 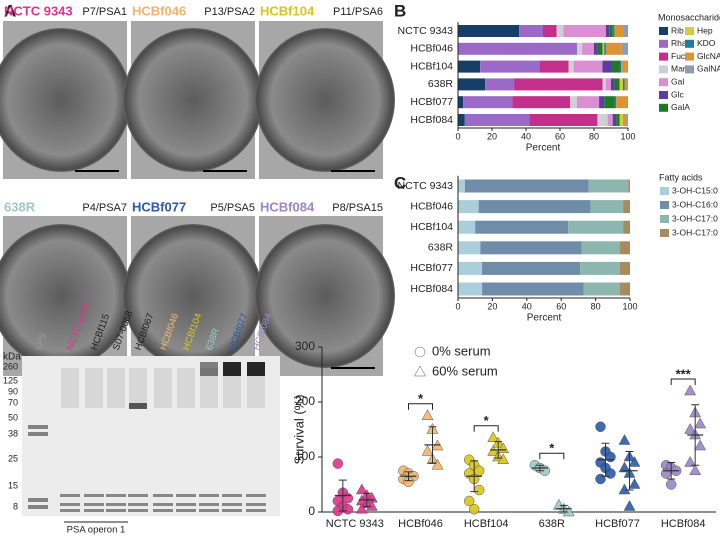 I want to click on panel-label: A, so click(x=10, y=10).